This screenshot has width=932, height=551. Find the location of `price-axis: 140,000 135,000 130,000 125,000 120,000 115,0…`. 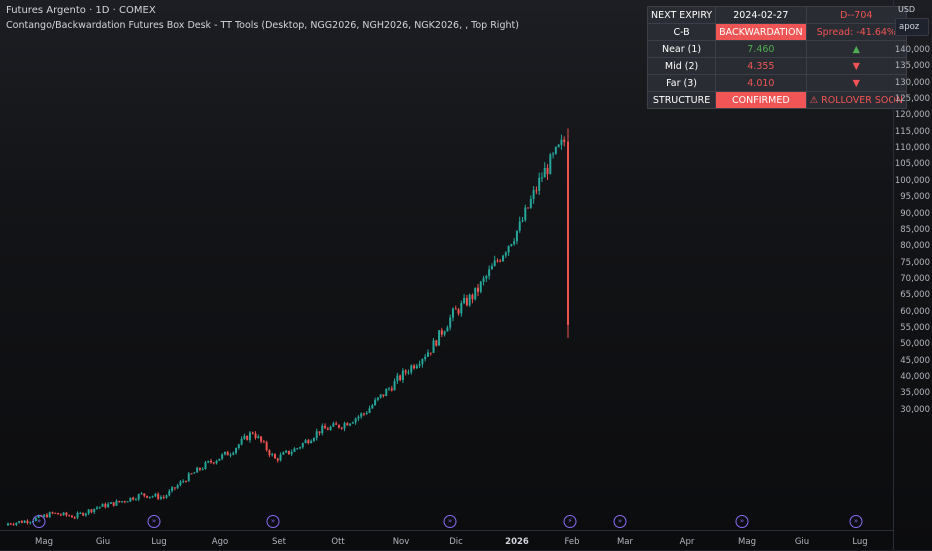

price-axis: 140,000 135,000 130,000 125,000 120,000 115,0… is located at coordinates (912, 275).